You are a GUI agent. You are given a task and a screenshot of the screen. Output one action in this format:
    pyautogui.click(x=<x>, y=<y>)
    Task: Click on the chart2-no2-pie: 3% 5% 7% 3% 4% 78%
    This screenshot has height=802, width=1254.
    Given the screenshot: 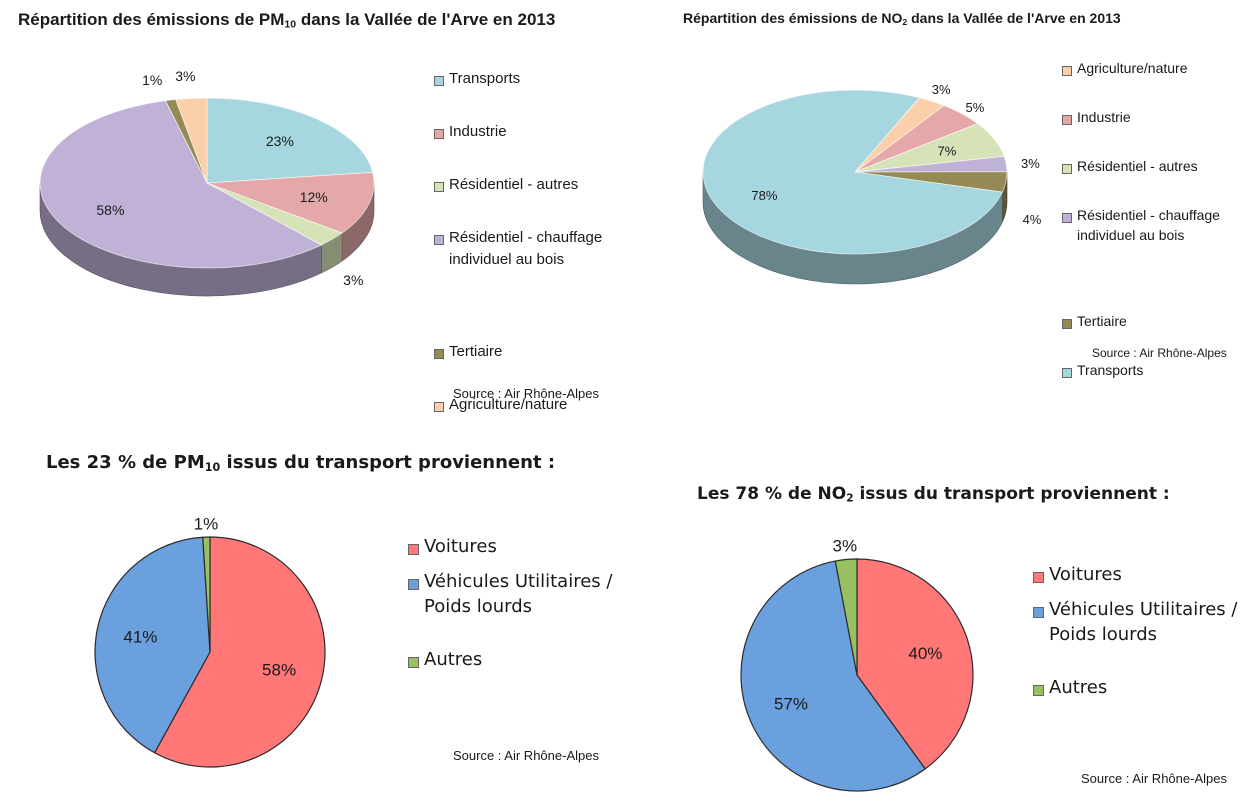 What is the action you would take?
    pyautogui.click(x=872, y=183)
    